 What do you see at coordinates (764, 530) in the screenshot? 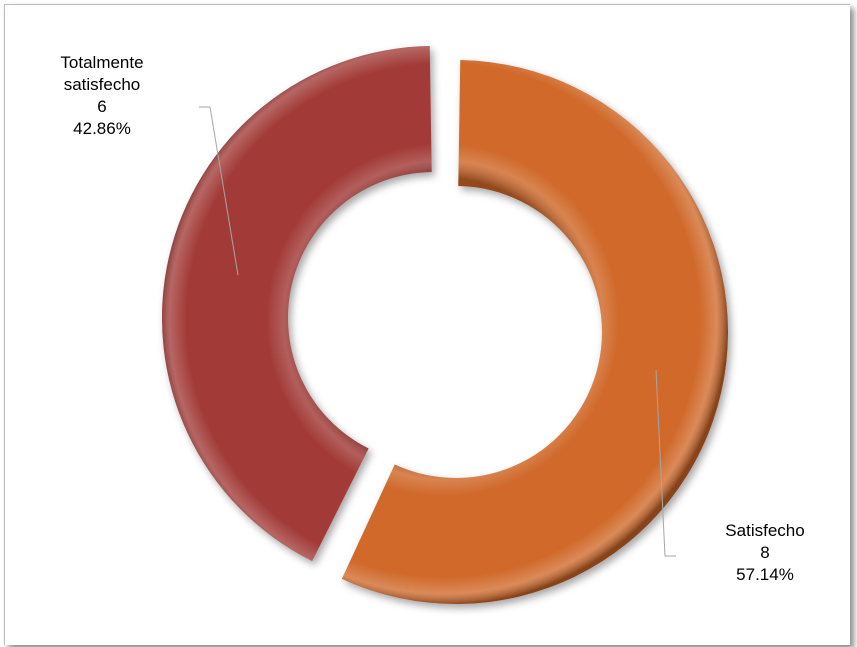
I see `data-label-line: Satisfecho` at bounding box center [764, 530].